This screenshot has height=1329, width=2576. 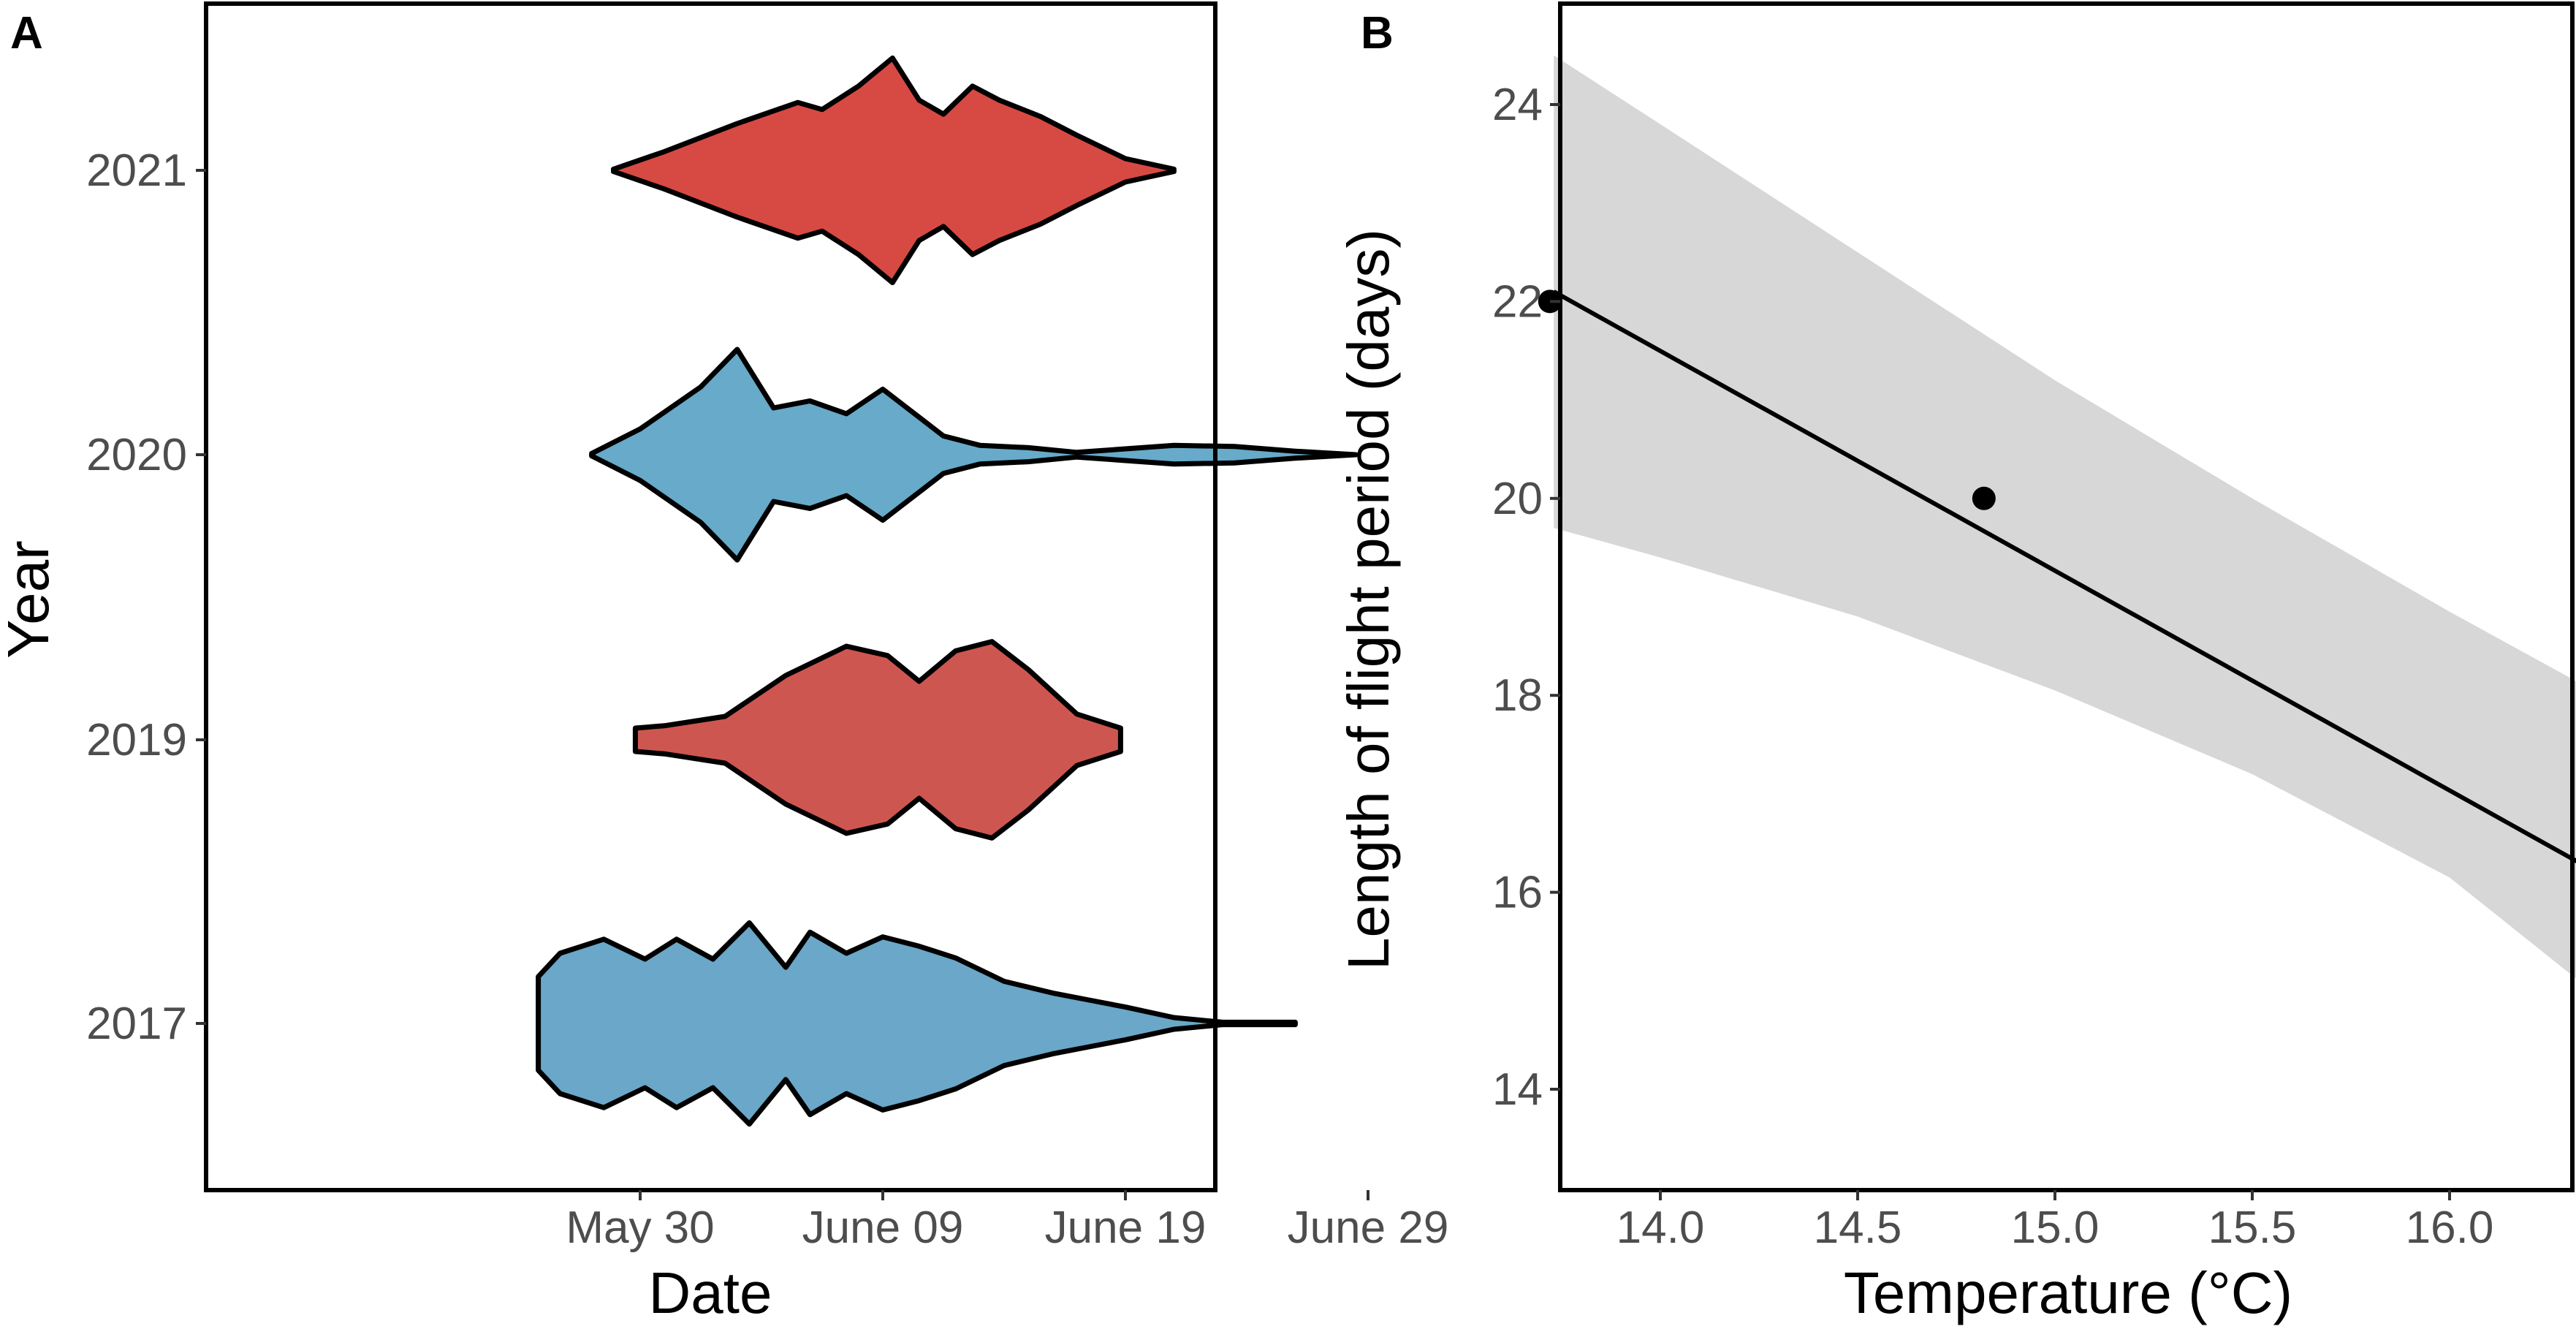 I want to click on x-tick-label: May 30, so click(x=640, y=1228).